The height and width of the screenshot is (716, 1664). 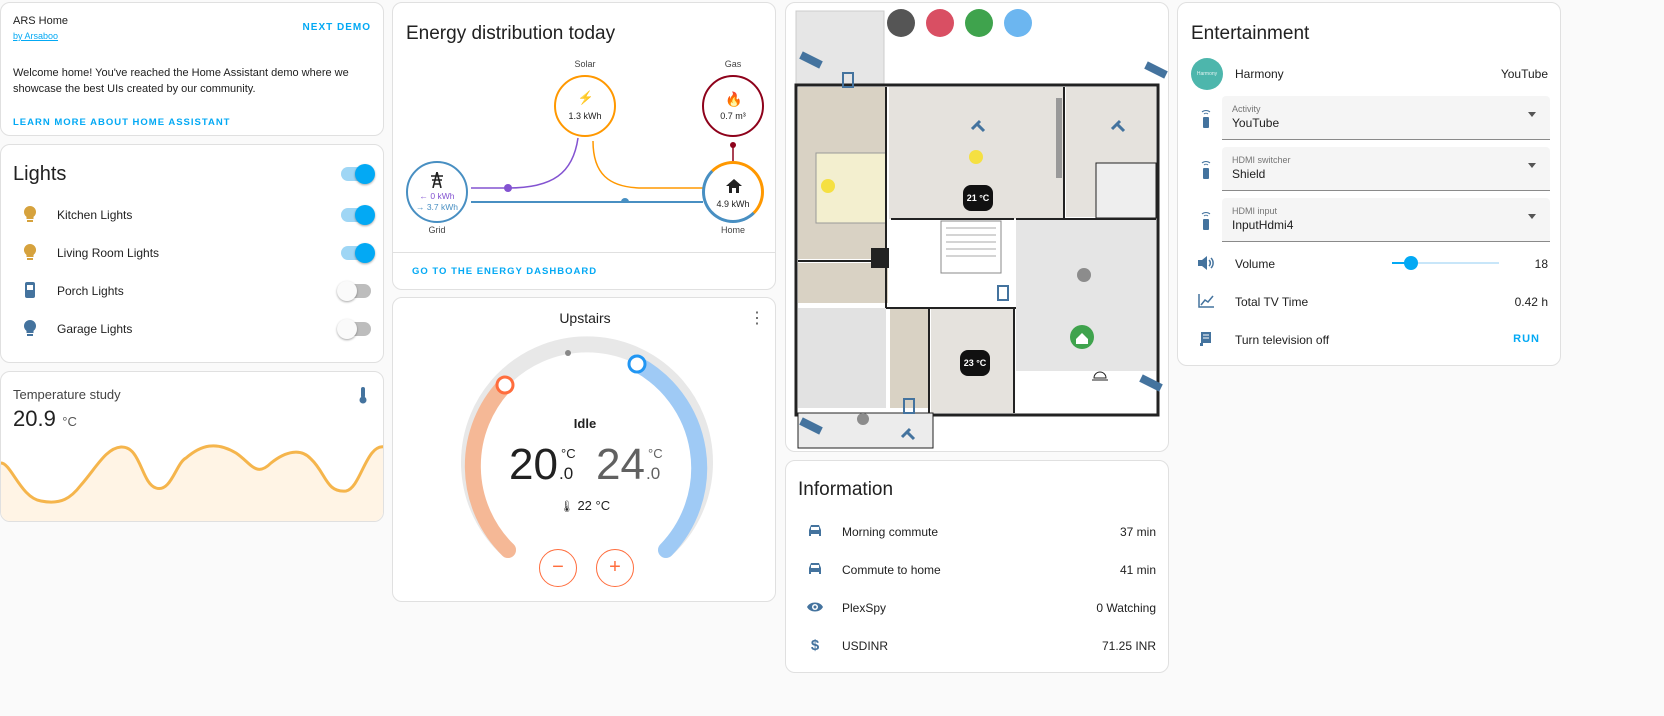 I want to click on floorplan-temp-badge-2: 23 °C, so click(x=975, y=363).